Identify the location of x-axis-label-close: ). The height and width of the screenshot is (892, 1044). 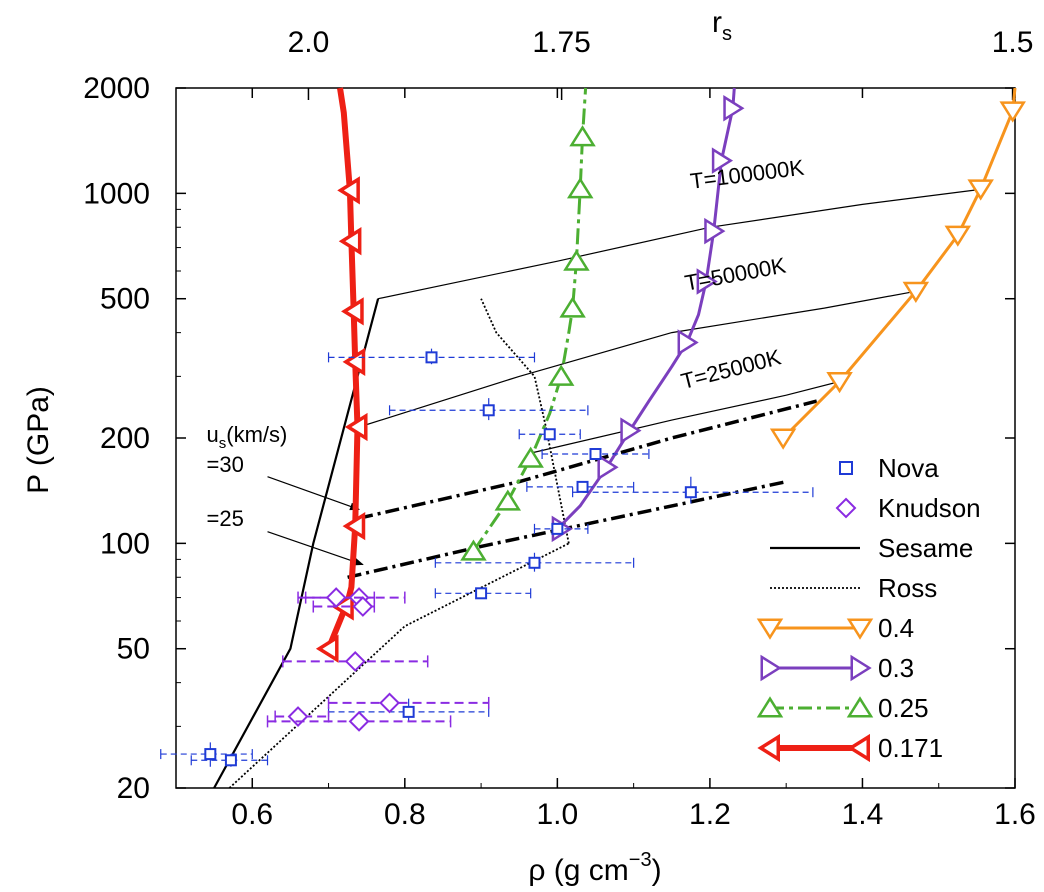
(657, 870).